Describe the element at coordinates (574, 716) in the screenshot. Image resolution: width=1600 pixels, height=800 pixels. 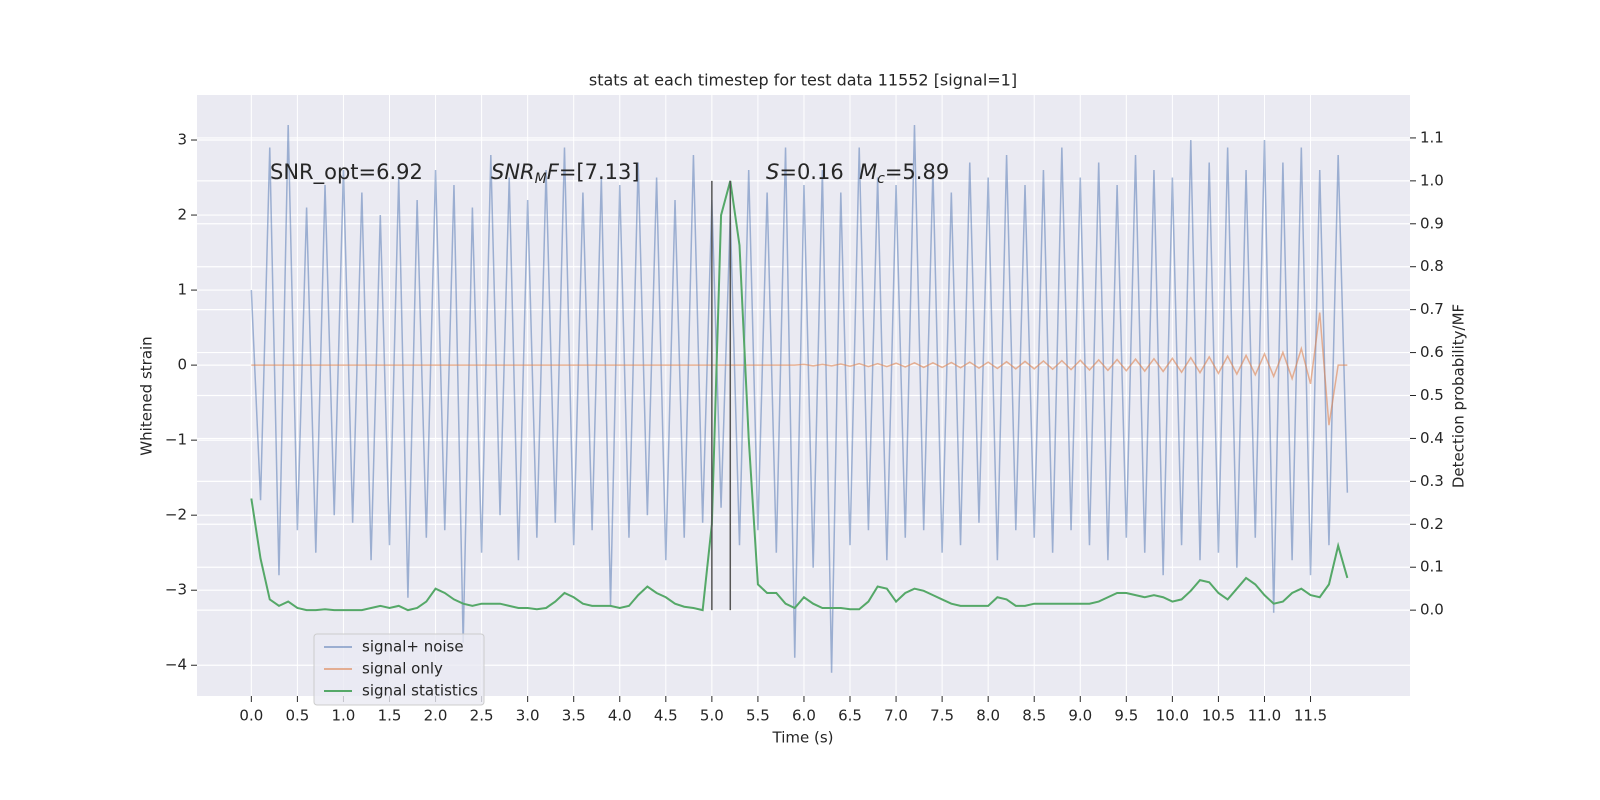
I see `x-tick-label: 3.5` at that location.